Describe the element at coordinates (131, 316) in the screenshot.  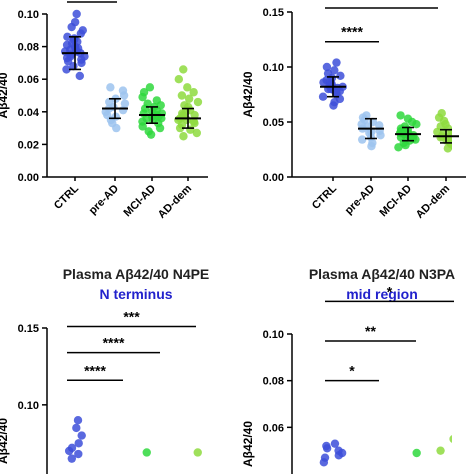
I see `significance-label: ***` at that location.